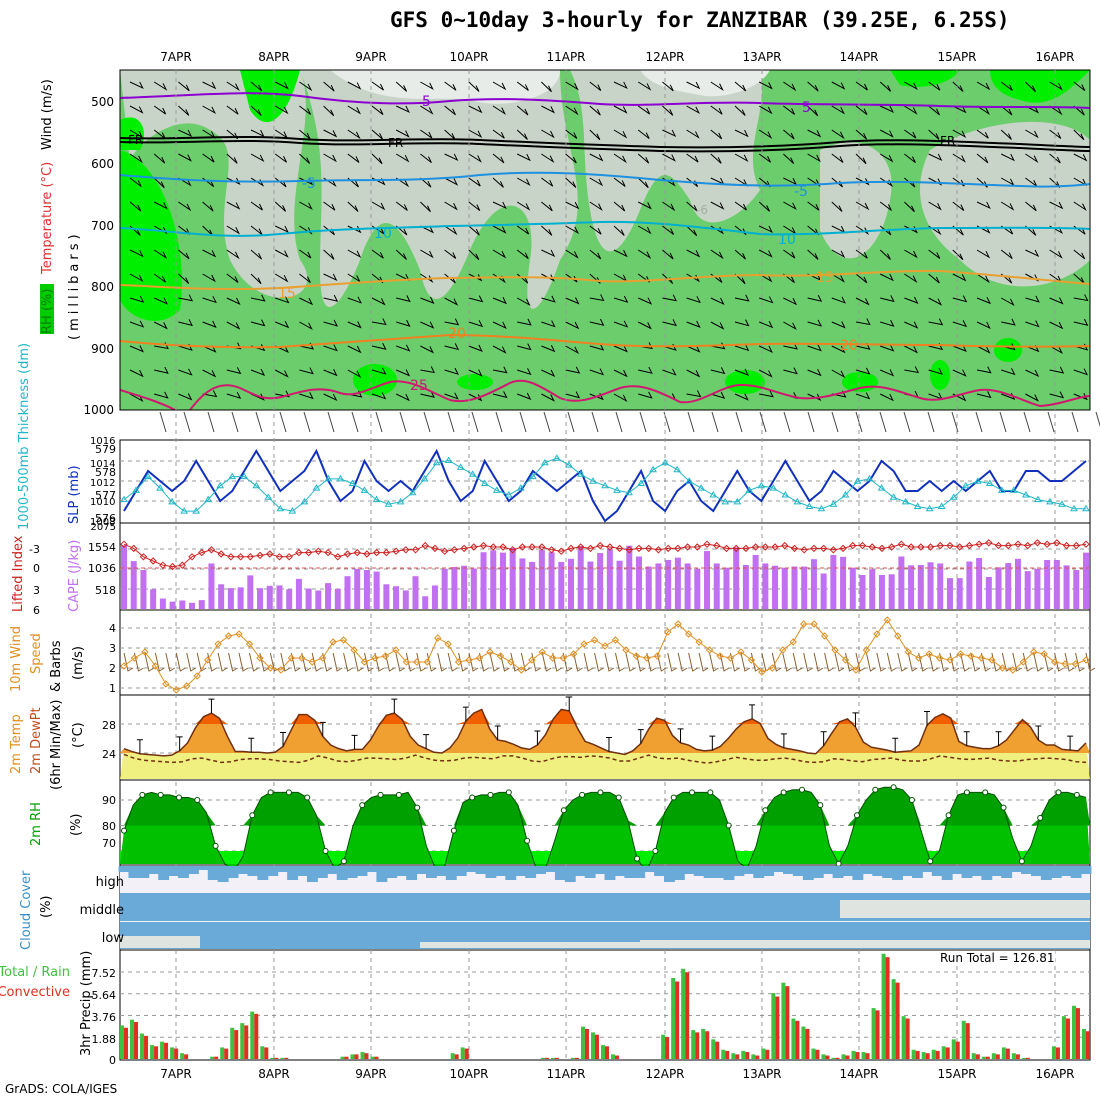 This screenshot has height=1100, width=1100. Describe the element at coordinates (806, 108) in the screenshot. I see `contour-label: 5` at that location.